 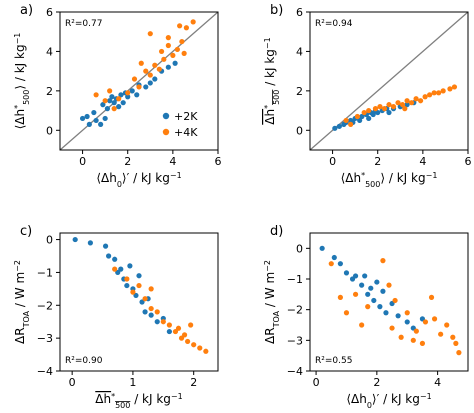 What do you see at coordinates (180, 124) in the screenshot?
I see `legend: +2K+4K` at bounding box center [180, 124].